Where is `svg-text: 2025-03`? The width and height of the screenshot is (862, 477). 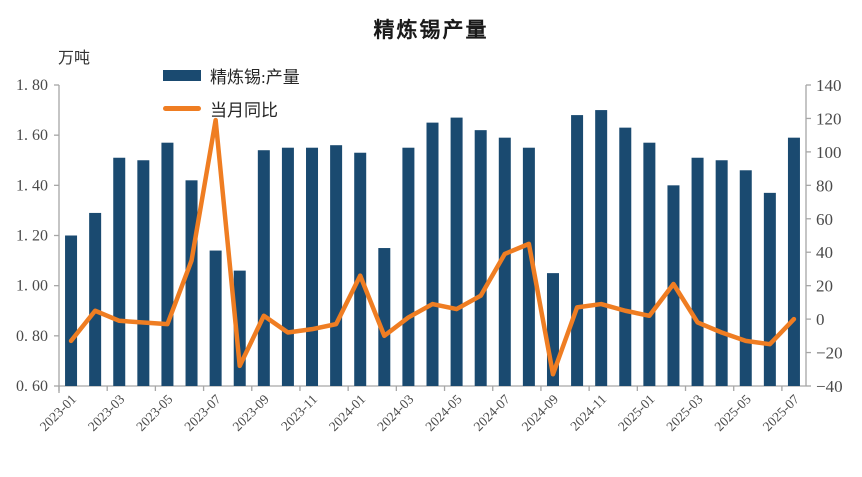
svg-text: 2025-03 is located at coordinates (684, 412).